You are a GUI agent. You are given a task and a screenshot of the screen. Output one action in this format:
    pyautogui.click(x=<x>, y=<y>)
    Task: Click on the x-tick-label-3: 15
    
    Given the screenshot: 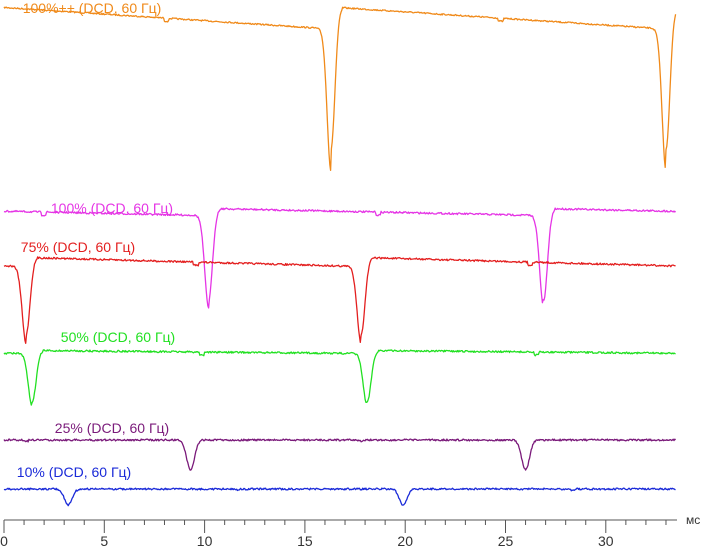 What is the action you would take?
    pyautogui.click(x=305, y=540)
    